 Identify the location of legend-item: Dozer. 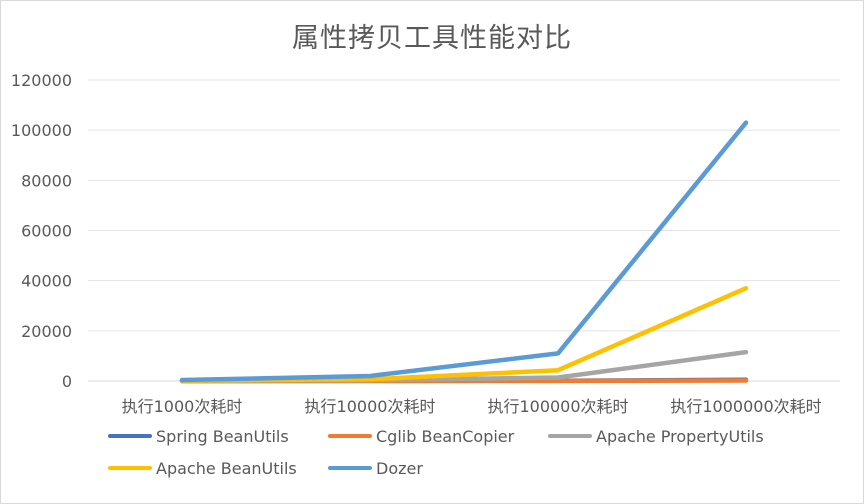
(375, 468).